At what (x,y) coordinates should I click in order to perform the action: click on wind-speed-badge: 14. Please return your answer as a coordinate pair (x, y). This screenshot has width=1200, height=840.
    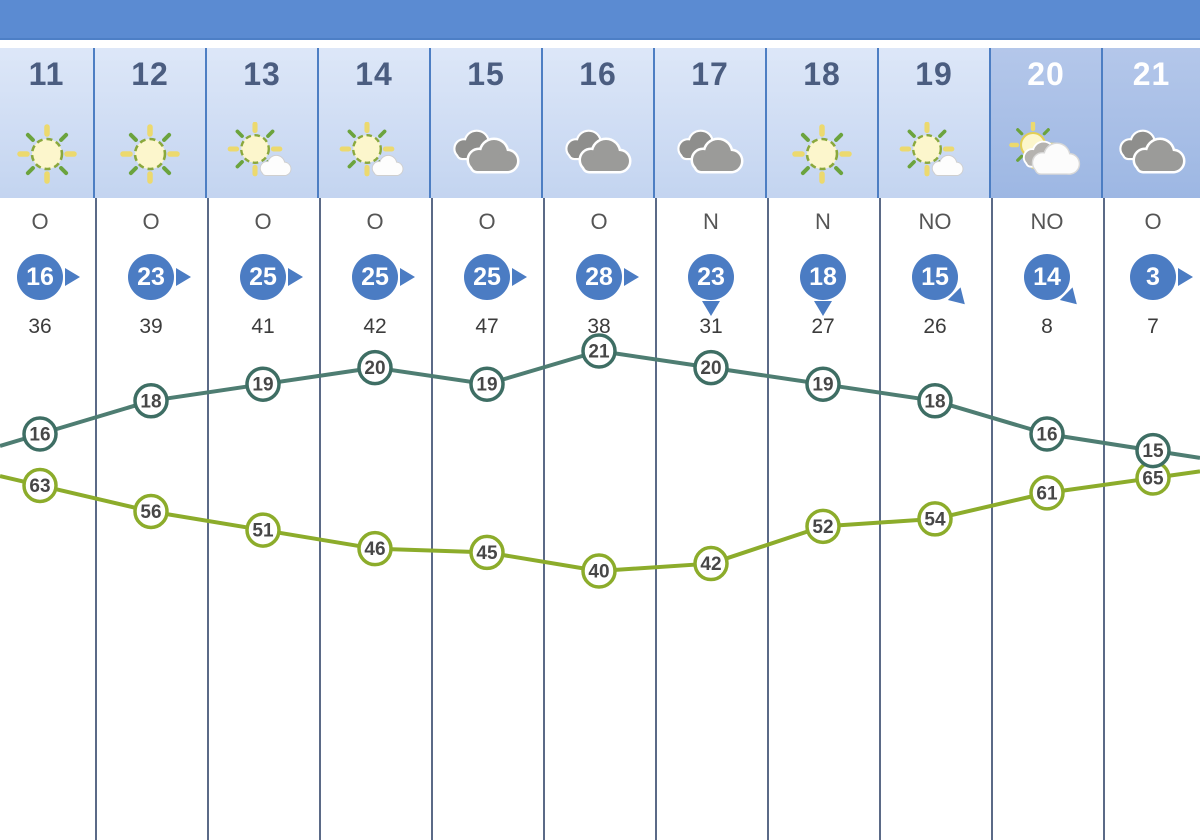
    Looking at the image, I should click on (1054, 282).